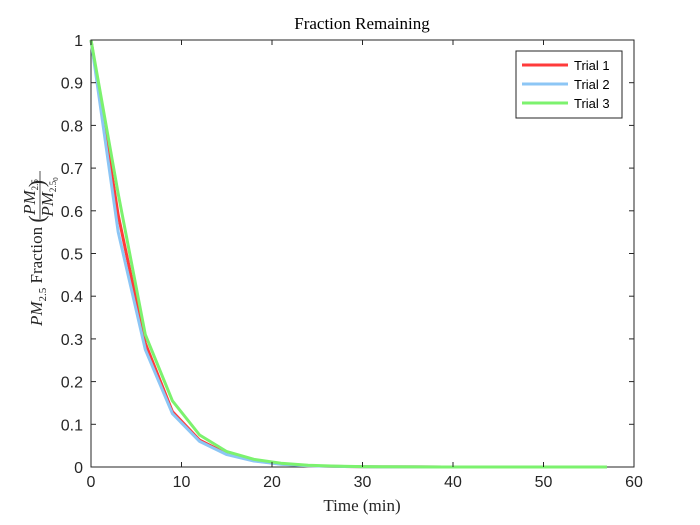 This screenshot has width=700, height=525. What do you see at coordinates (56, 179) in the screenshot?
I see `ylabel-den-subsub: 0` at bounding box center [56, 179].